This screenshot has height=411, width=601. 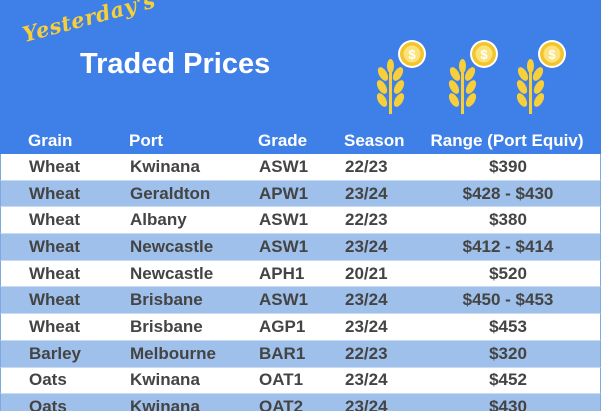 I want to click on column-header-season: Season, so click(x=374, y=140).